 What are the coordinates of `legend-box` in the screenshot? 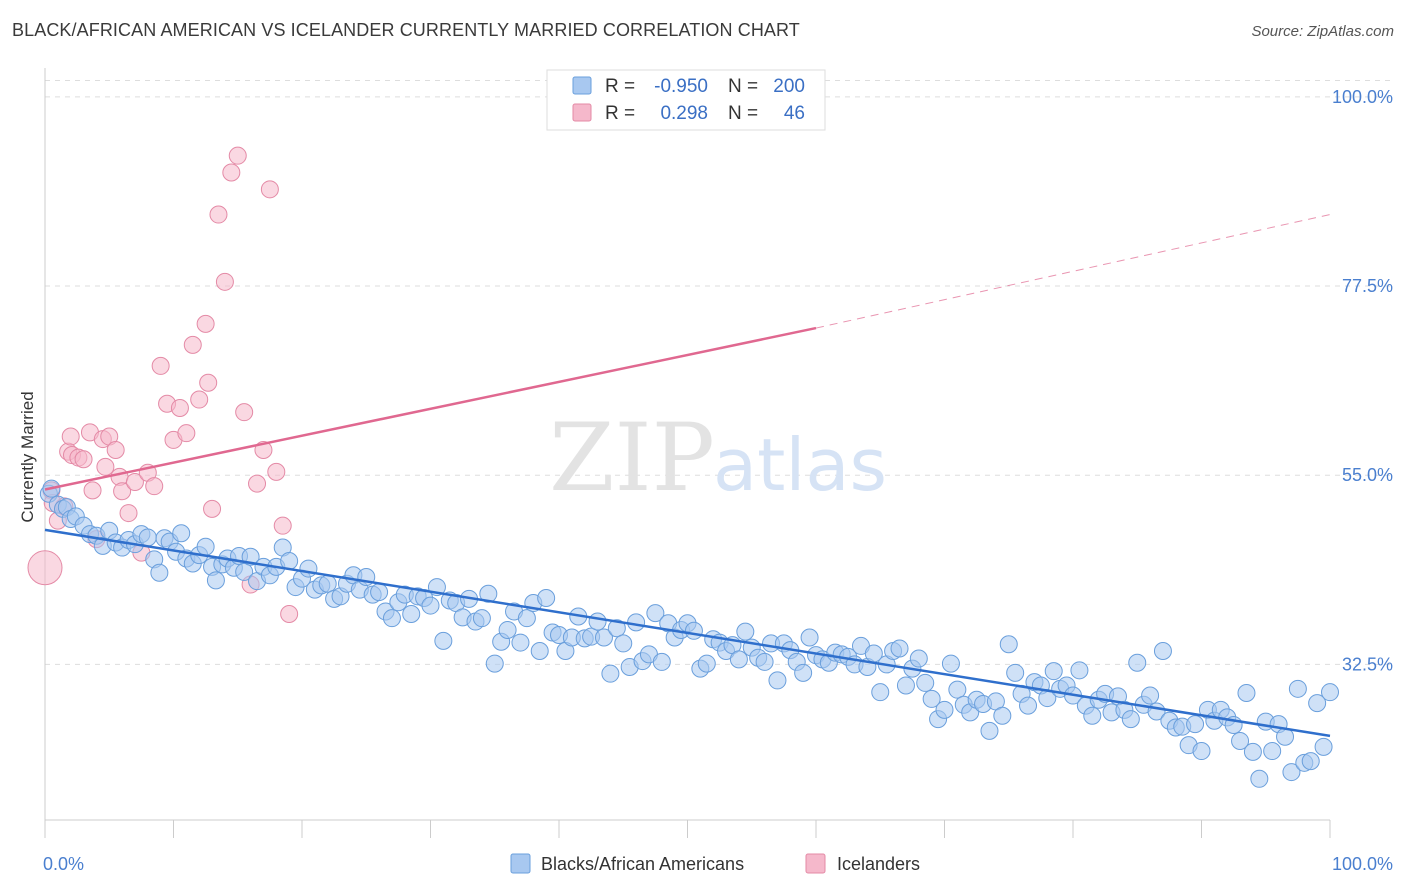 It's located at (686, 100).